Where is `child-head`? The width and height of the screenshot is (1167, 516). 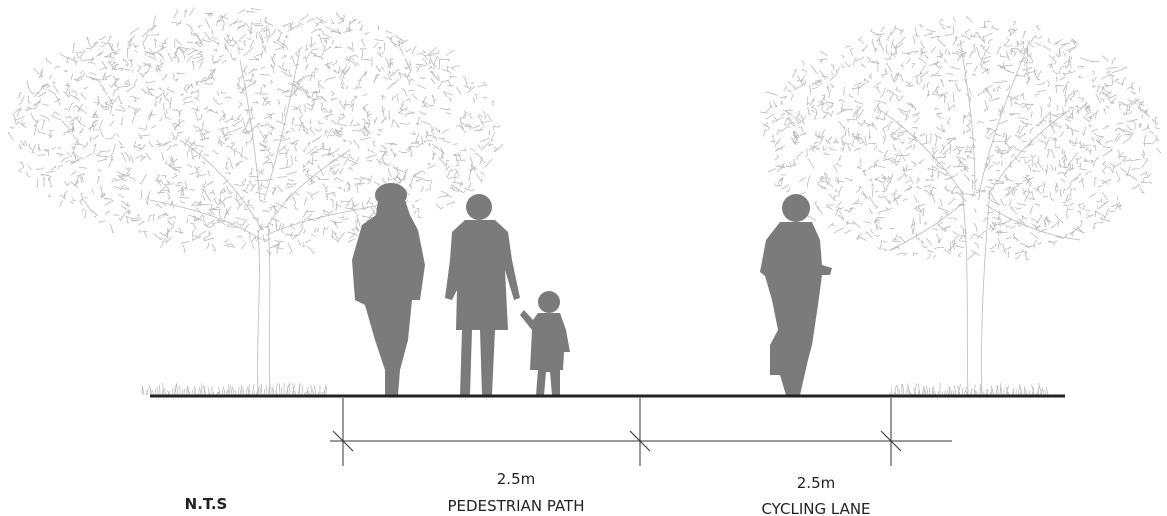
child-head is located at coordinates (549, 302).